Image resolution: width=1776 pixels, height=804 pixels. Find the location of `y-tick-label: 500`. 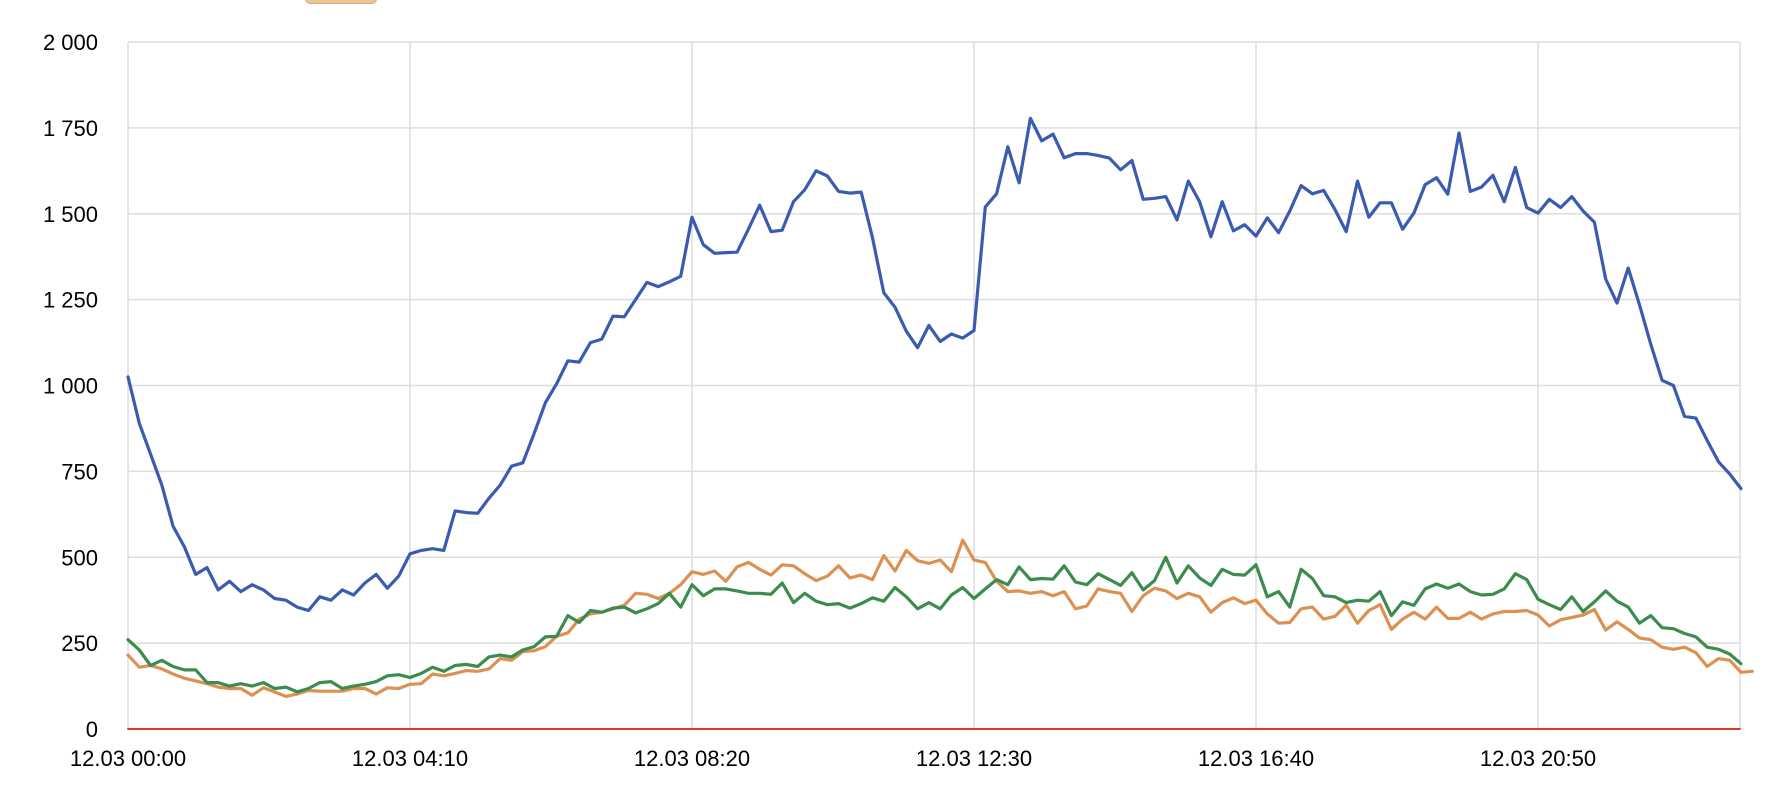

y-tick-label: 500 is located at coordinates (79, 557).